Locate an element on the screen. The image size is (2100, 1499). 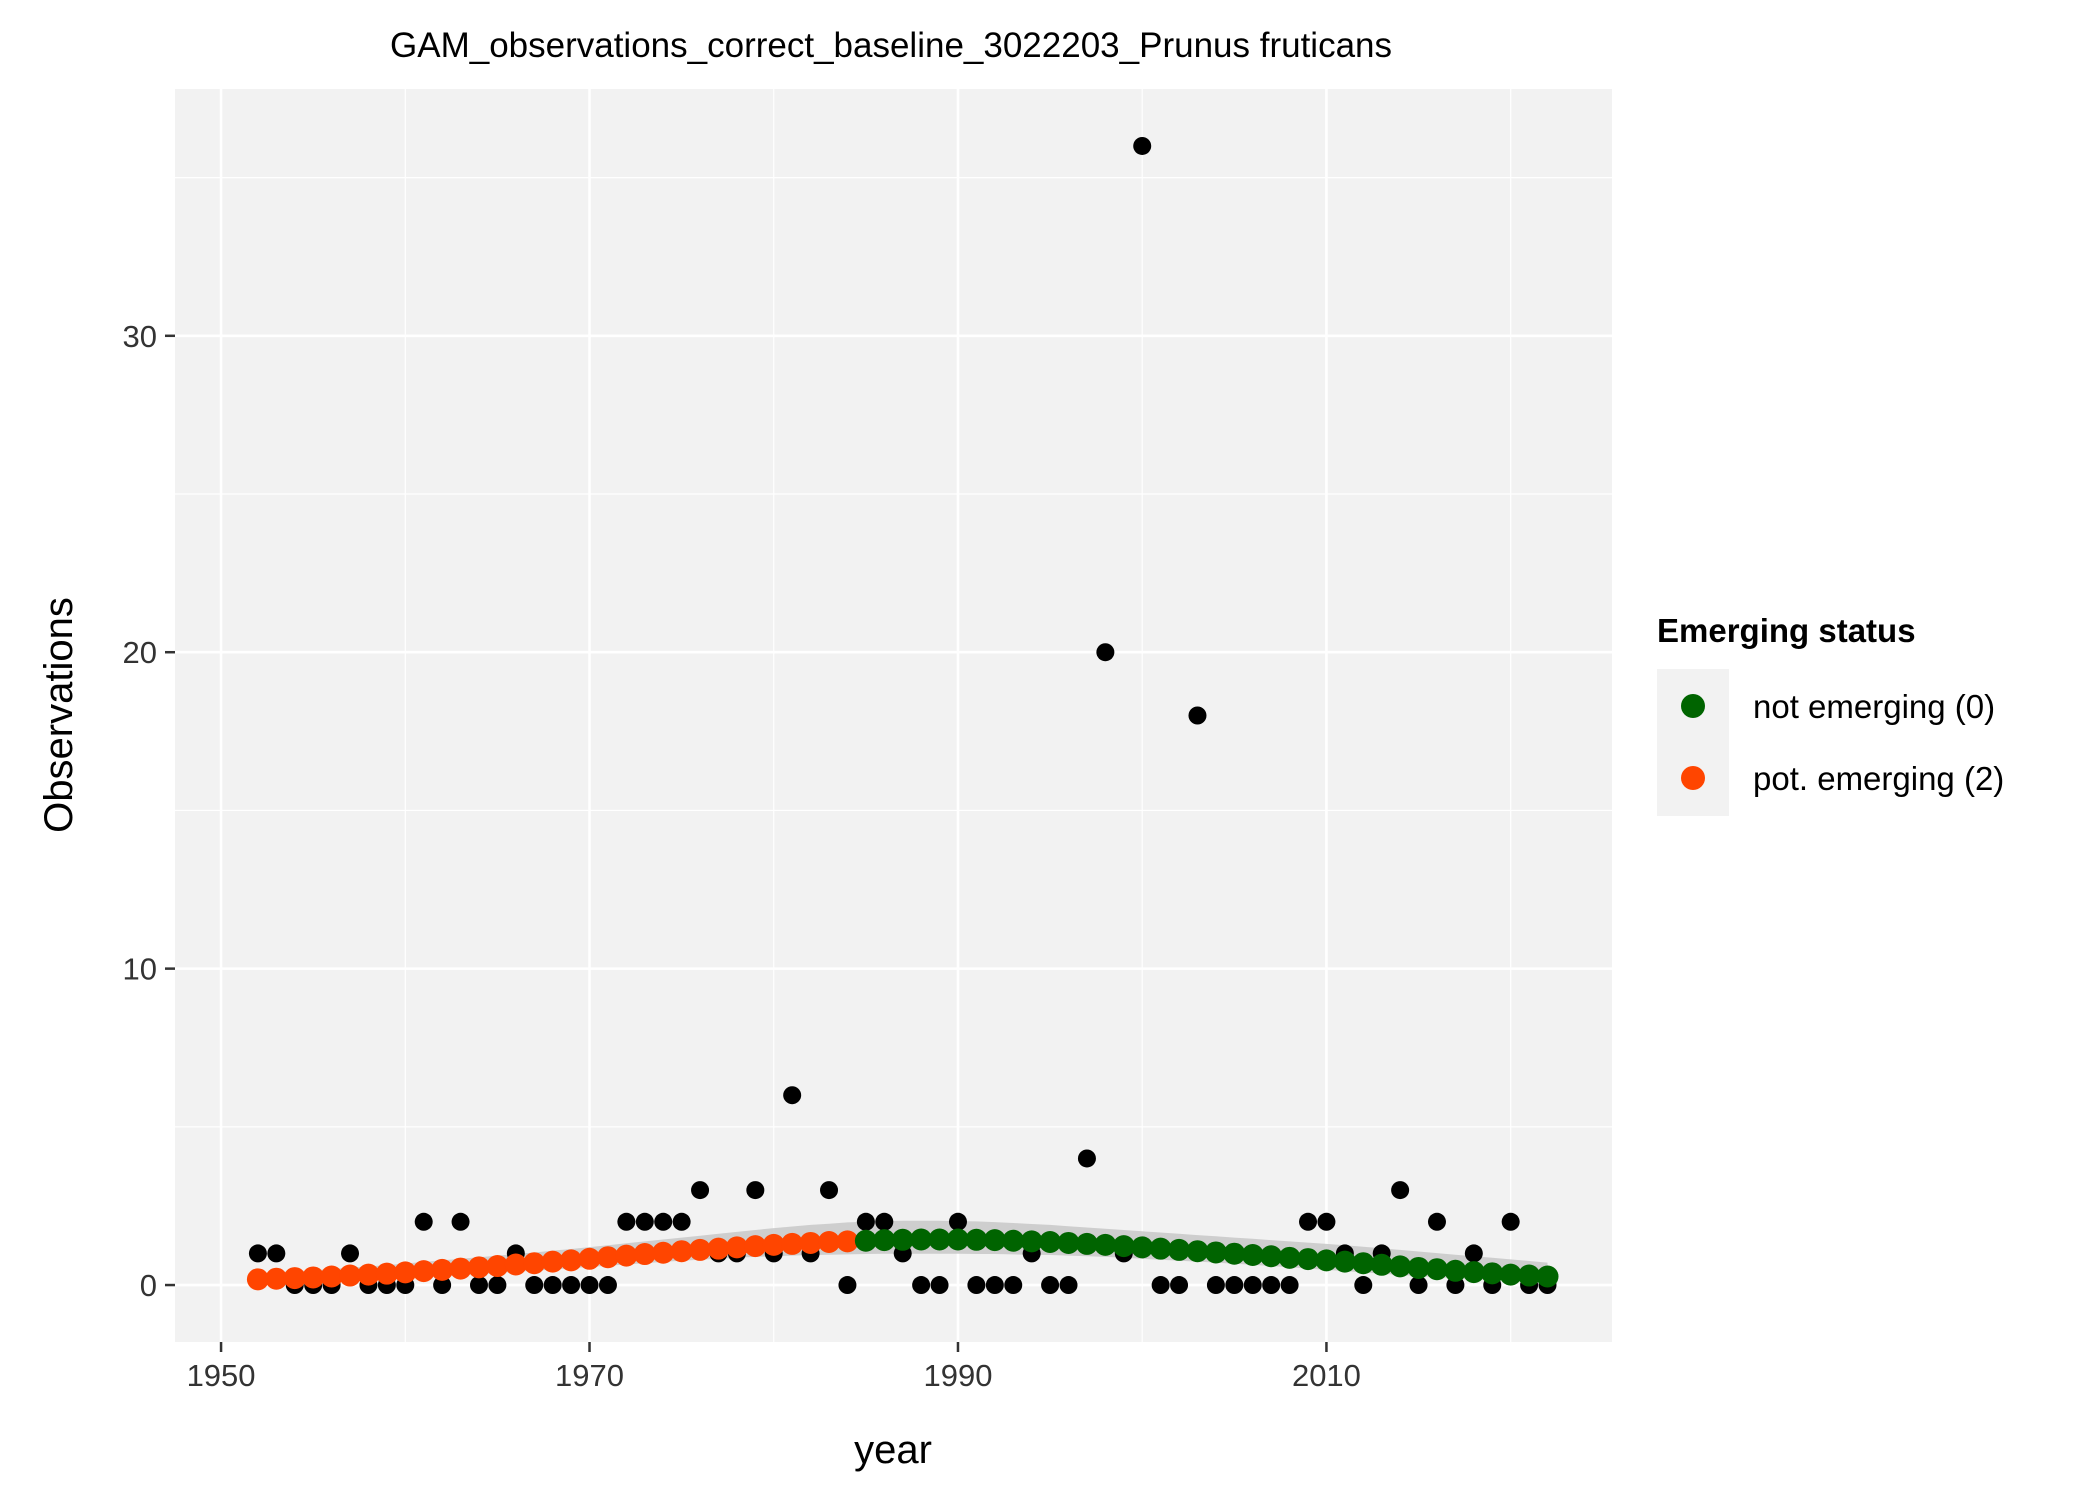
legend-label-not-emerging: not emerging (0) is located at coordinates (1874, 706).